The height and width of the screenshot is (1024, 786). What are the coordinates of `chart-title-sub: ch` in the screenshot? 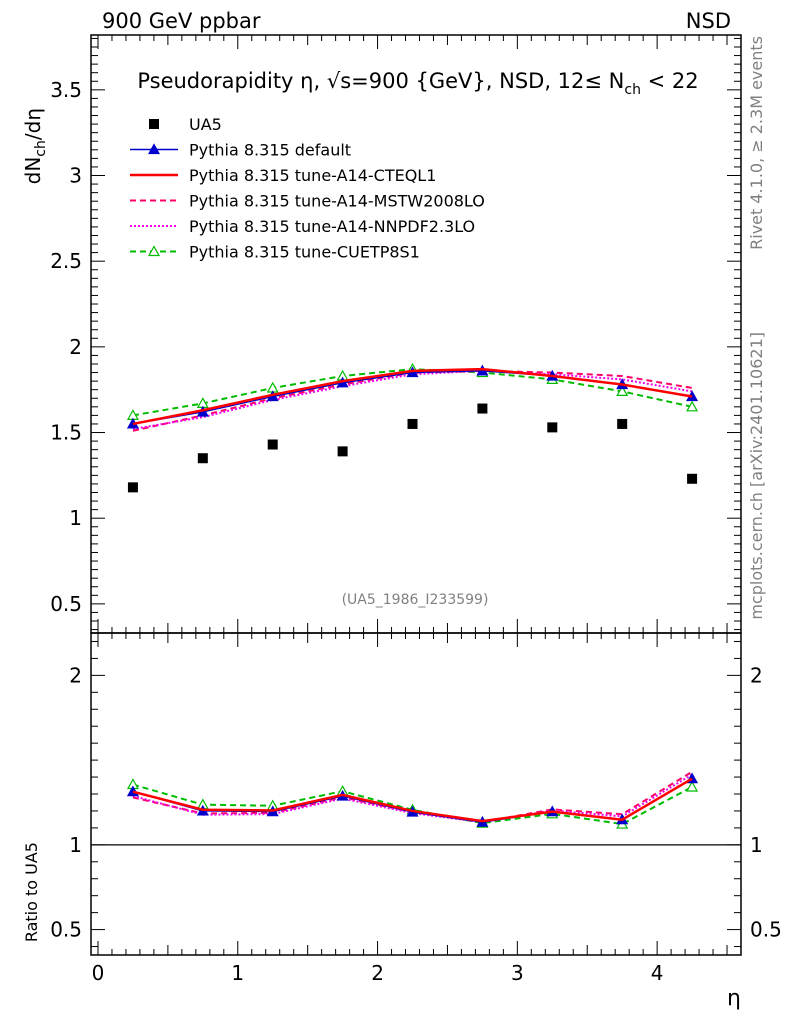 It's located at (632, 90).